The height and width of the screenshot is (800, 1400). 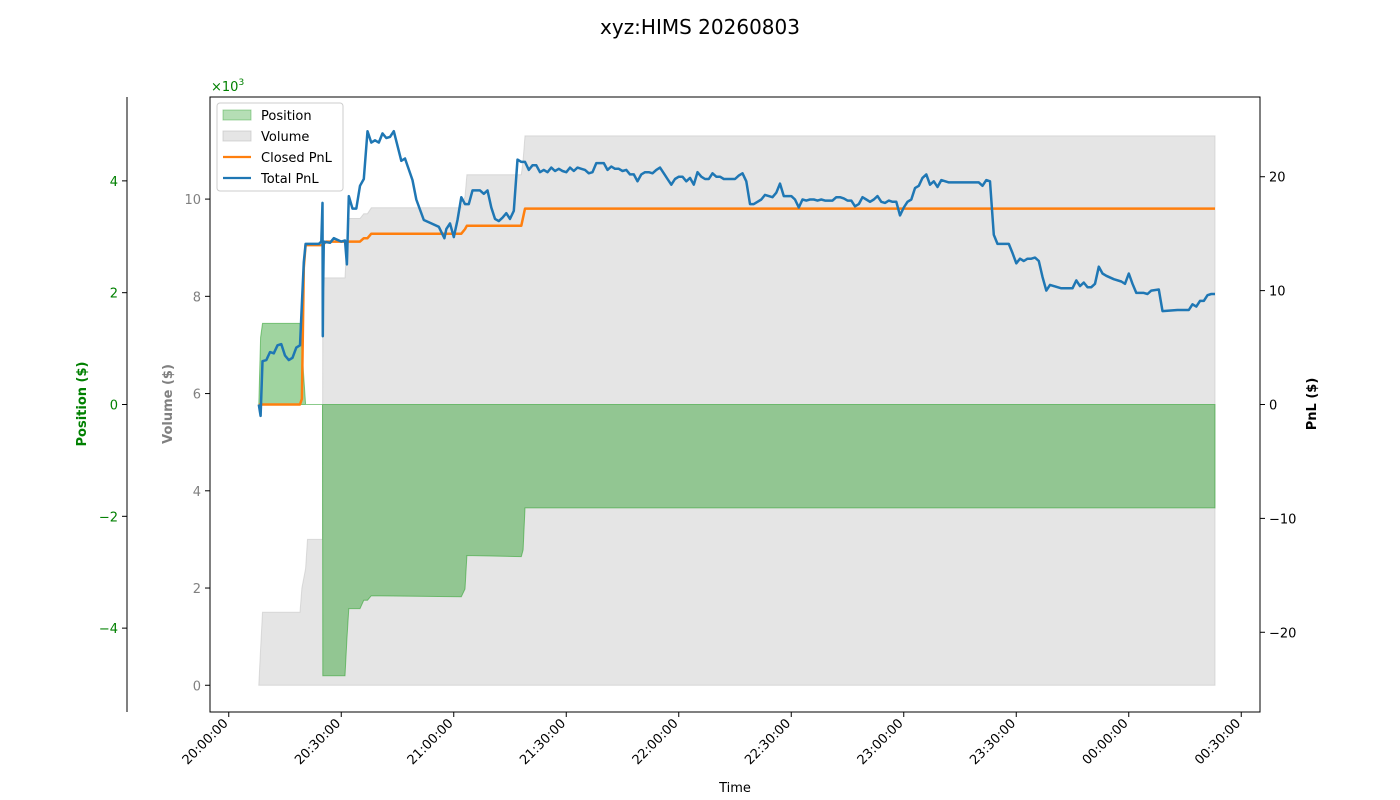 I want to click on x-axis-label: Time, so click(x=734, y=788).